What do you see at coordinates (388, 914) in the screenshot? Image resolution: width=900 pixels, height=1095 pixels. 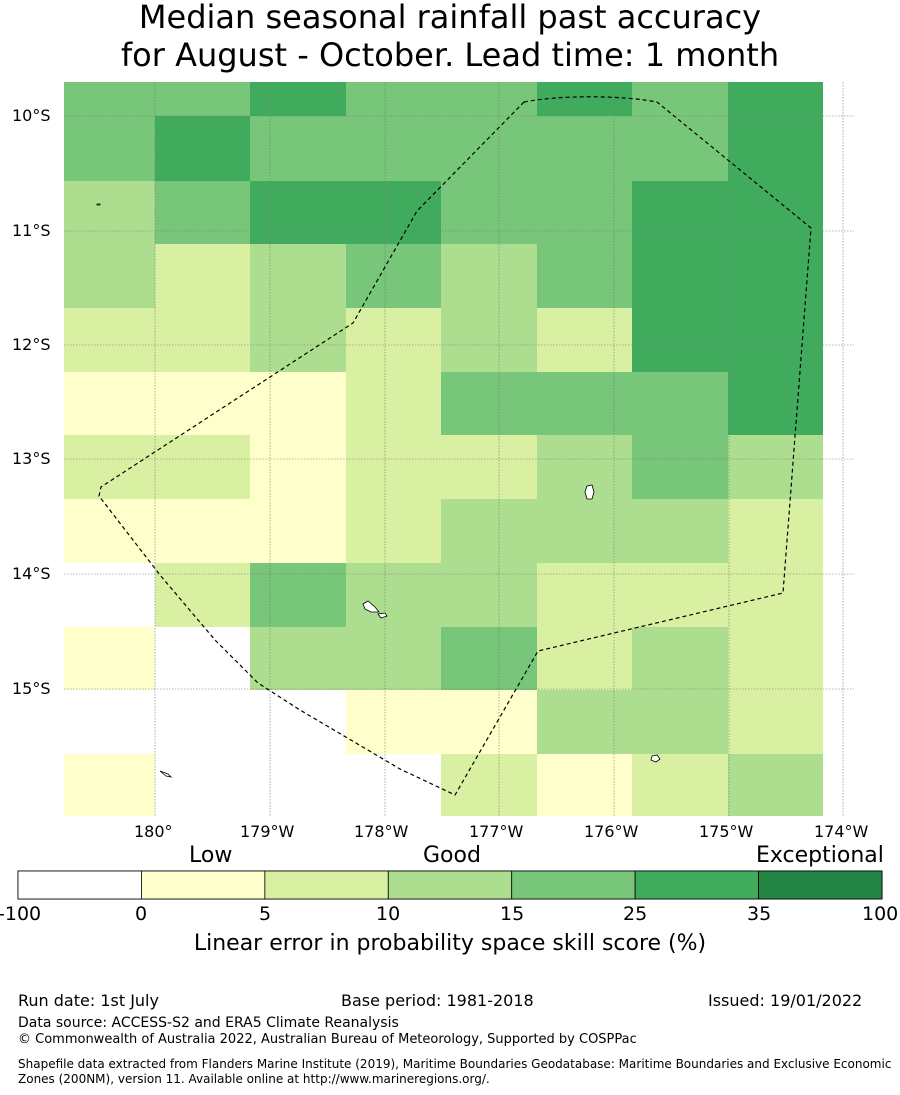 I see `colorbar-tick: 10` at bounding box center [388, 914].